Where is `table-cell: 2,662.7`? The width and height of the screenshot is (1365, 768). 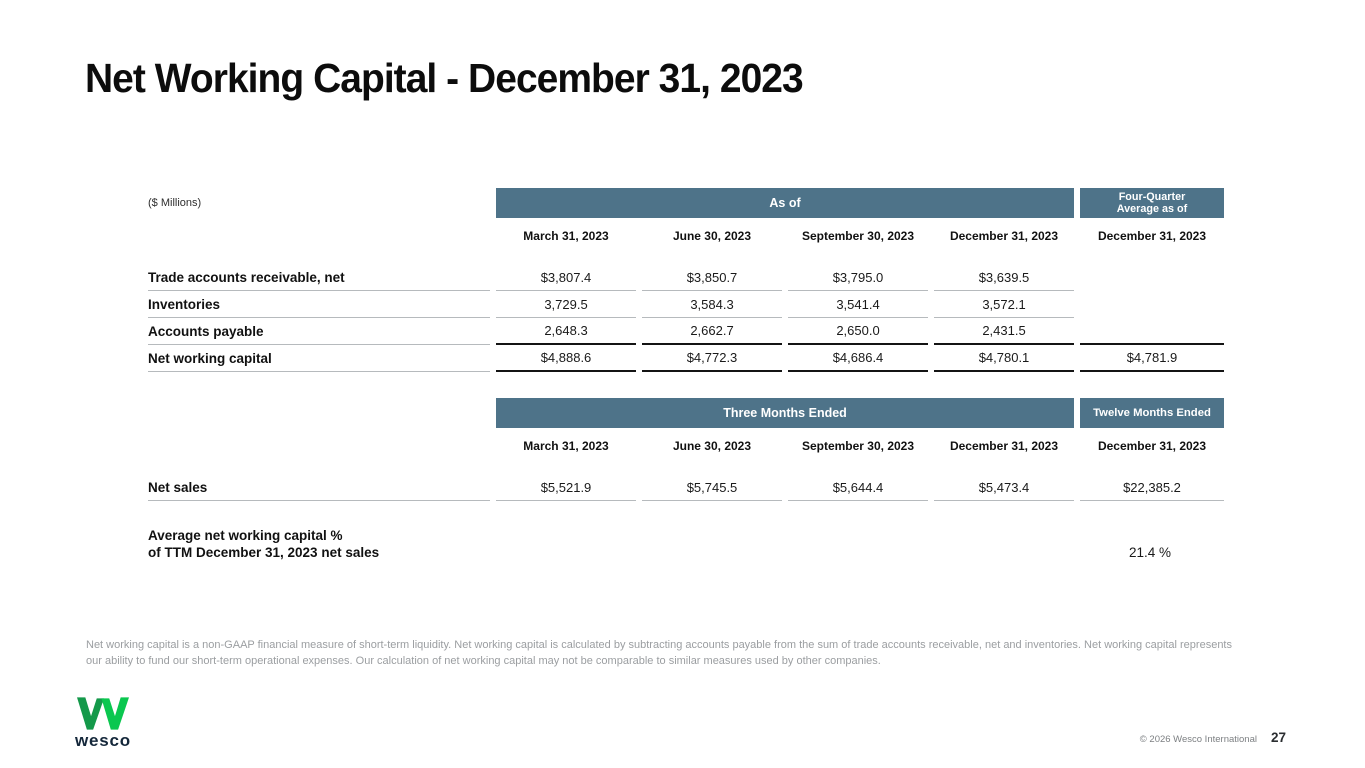
table-cell: 2,662.7 is located at coordinates (712, 331).